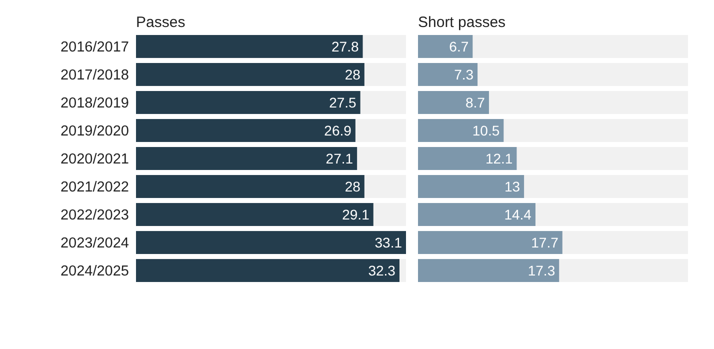  I want to click on y-tick-label: 2023/2024, so click(94, 244).